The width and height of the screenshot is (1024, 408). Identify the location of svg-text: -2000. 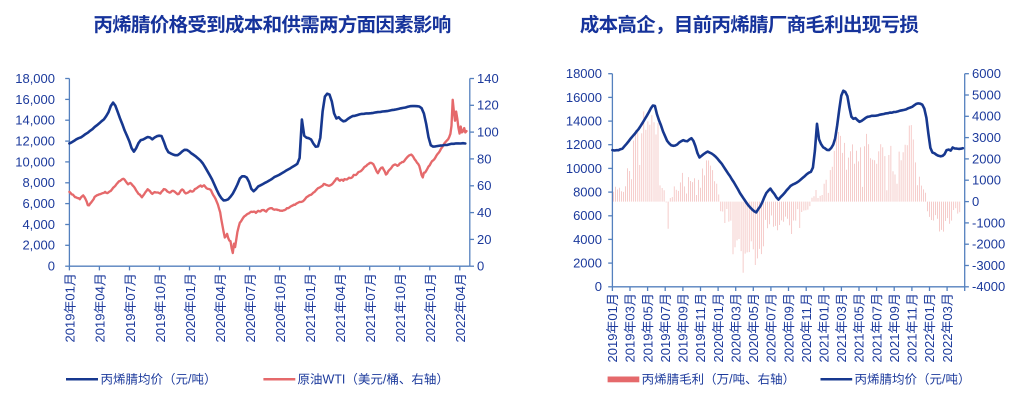
(988, 244).